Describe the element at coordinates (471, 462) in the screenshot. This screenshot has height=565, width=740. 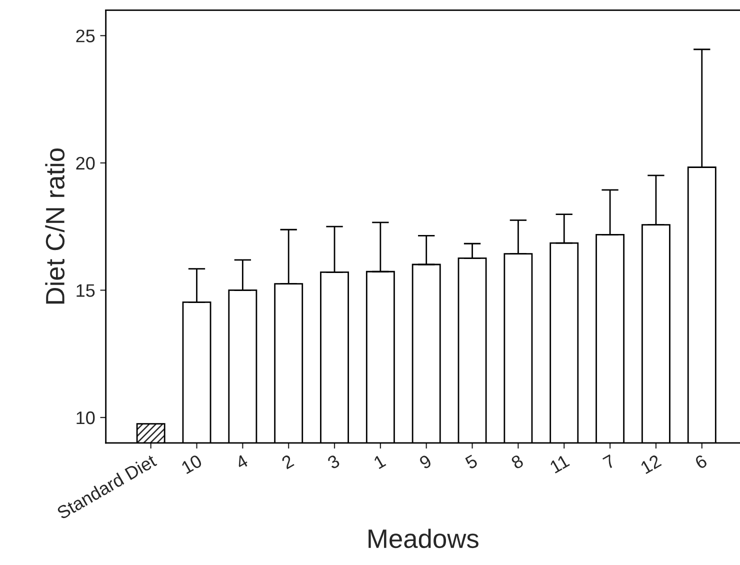
I see `x-tick-label: 5` at that location.